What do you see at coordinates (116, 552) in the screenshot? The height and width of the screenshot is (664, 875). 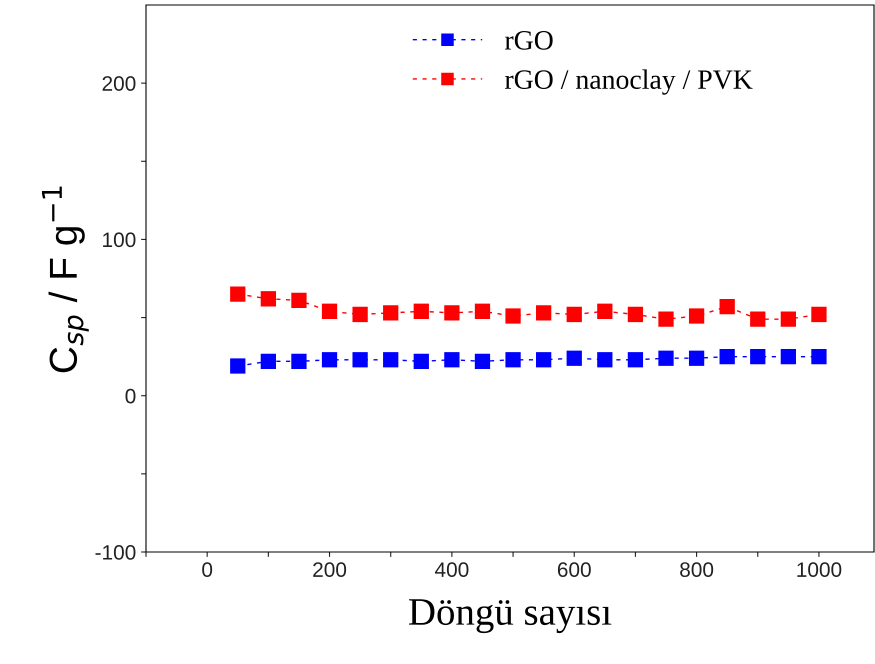 I see `y-tick-label: -100` at bounding box center [116, 552].